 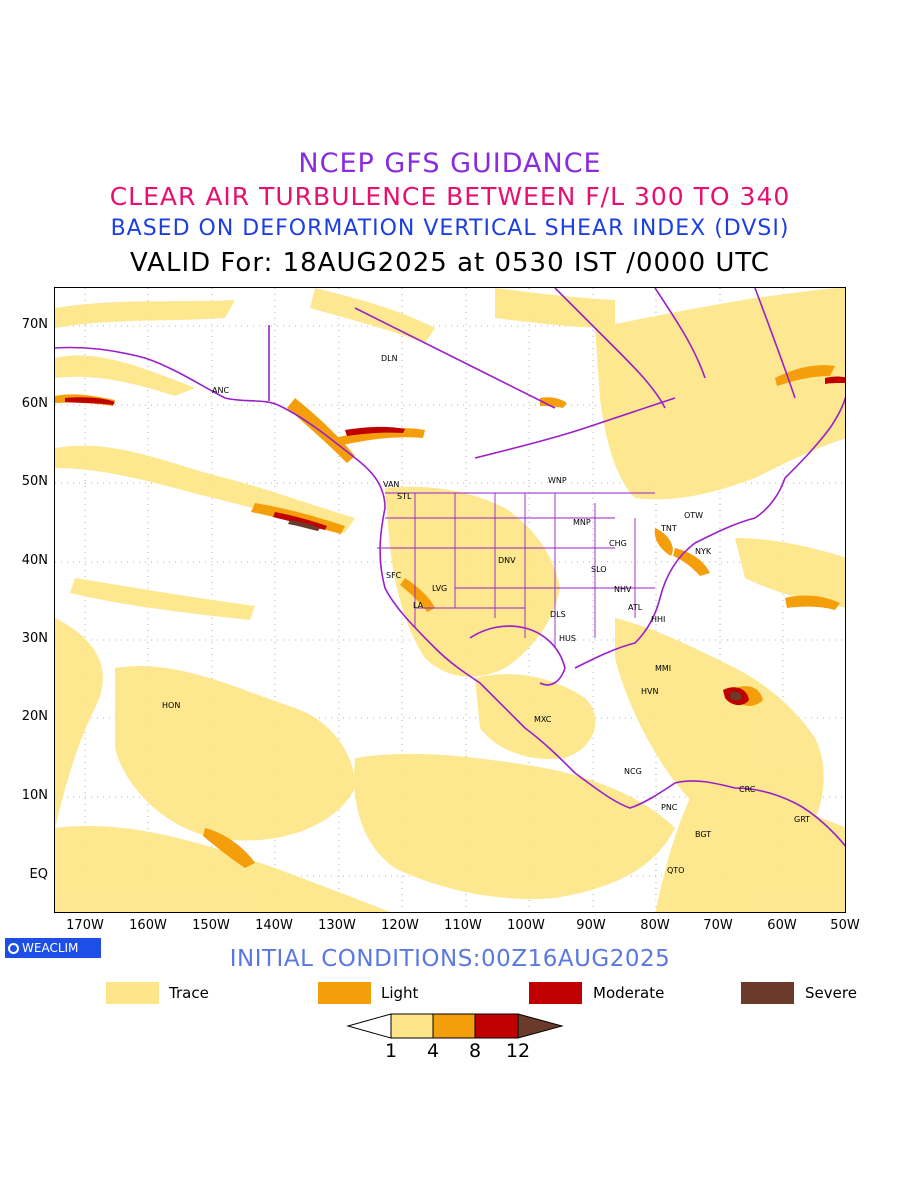 I want to click on city-label-la: LA, so click(x=418, y=605).